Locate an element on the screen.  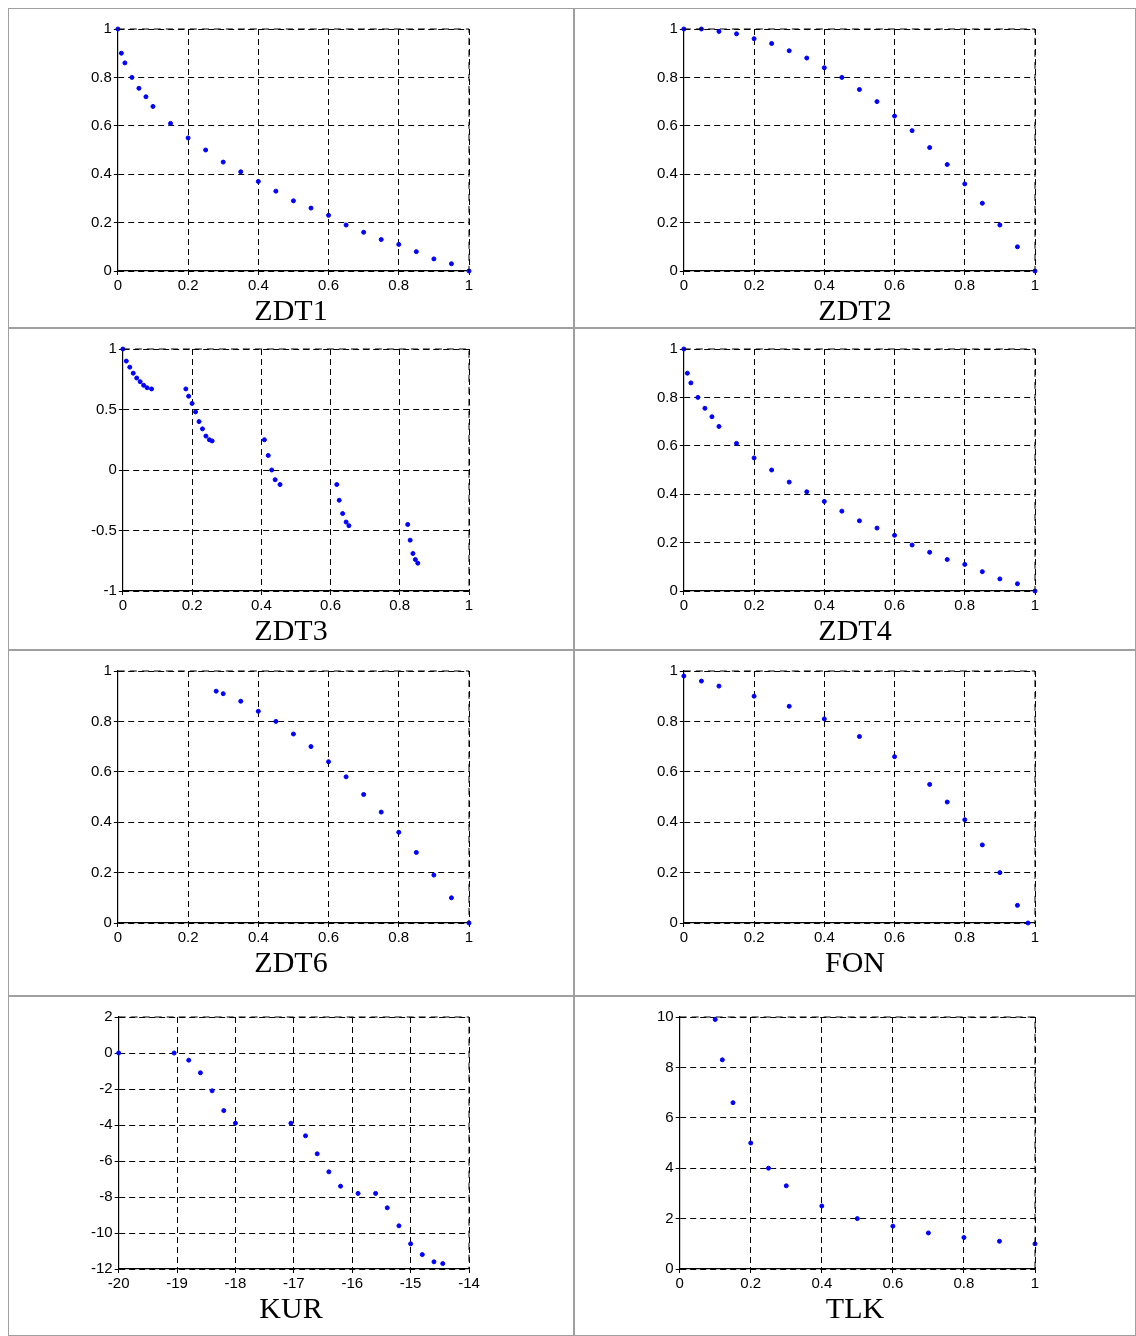
x-tick-label: -16 is located at coordinates (352, 1283).